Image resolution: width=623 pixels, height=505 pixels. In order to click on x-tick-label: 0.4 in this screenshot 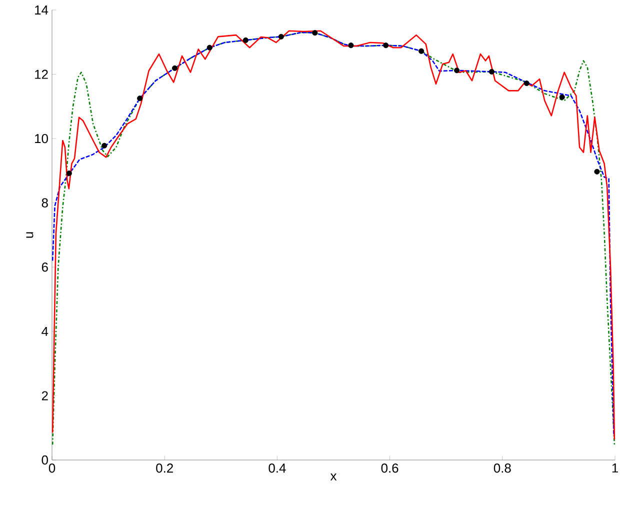, I will do `click(277, 468)`.